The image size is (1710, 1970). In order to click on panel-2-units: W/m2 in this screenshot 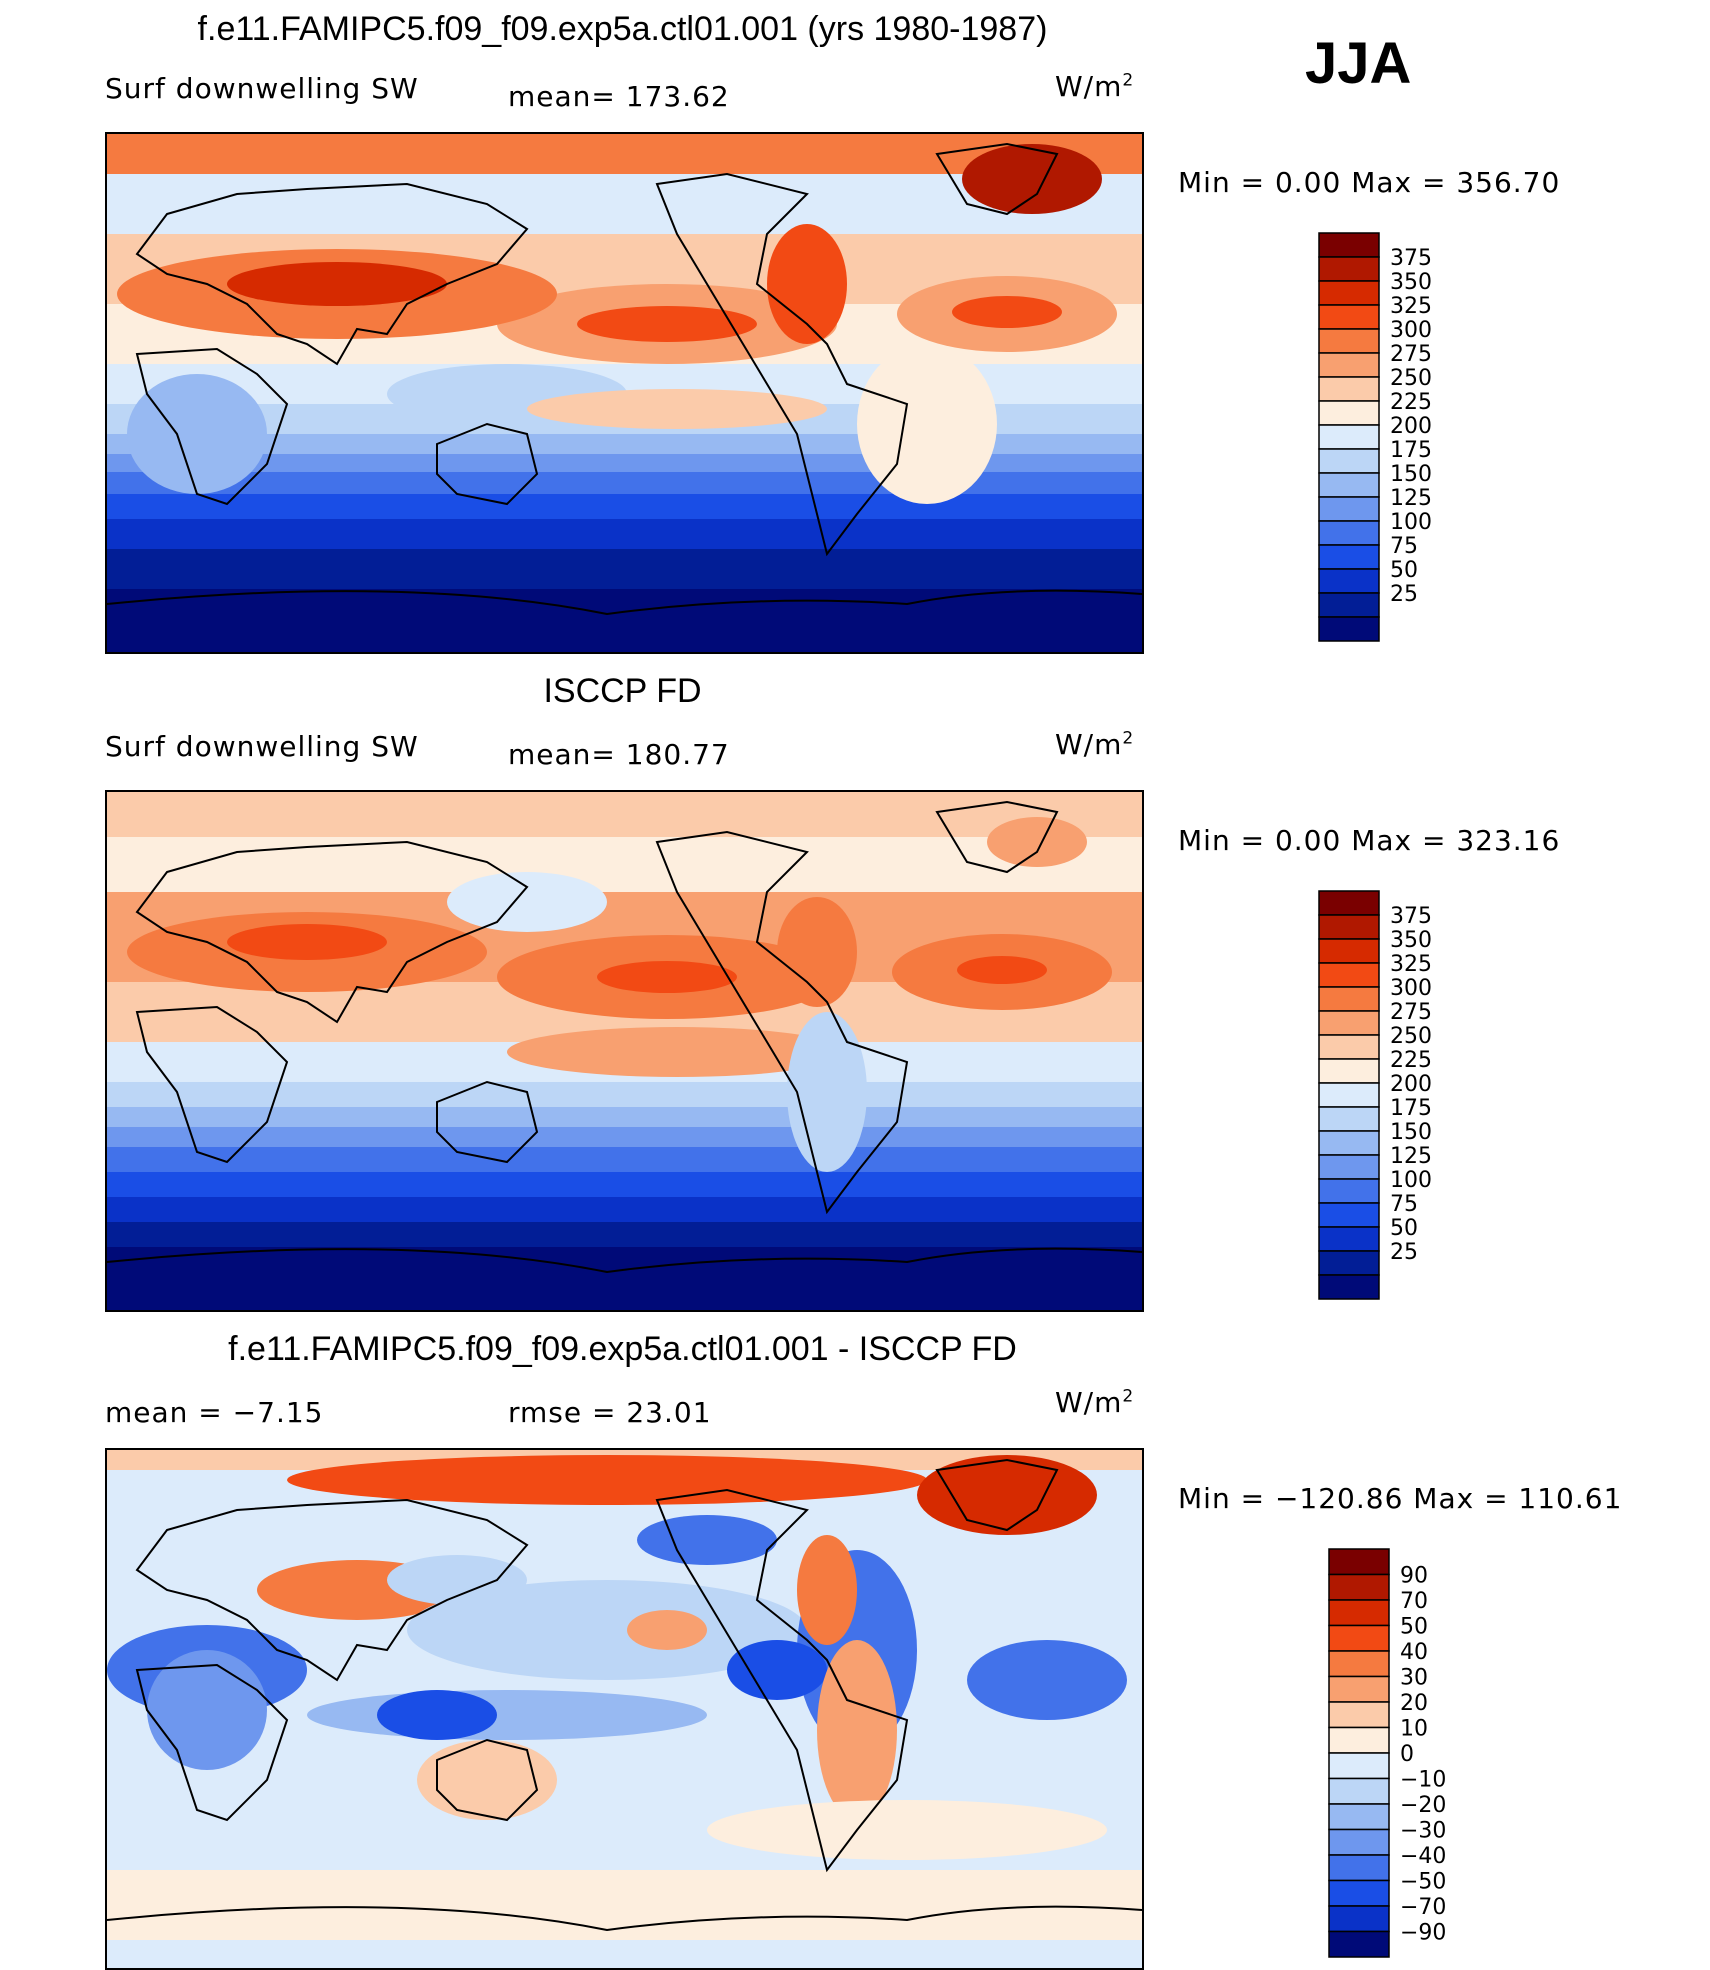, I will do `click(1095, 744)`.